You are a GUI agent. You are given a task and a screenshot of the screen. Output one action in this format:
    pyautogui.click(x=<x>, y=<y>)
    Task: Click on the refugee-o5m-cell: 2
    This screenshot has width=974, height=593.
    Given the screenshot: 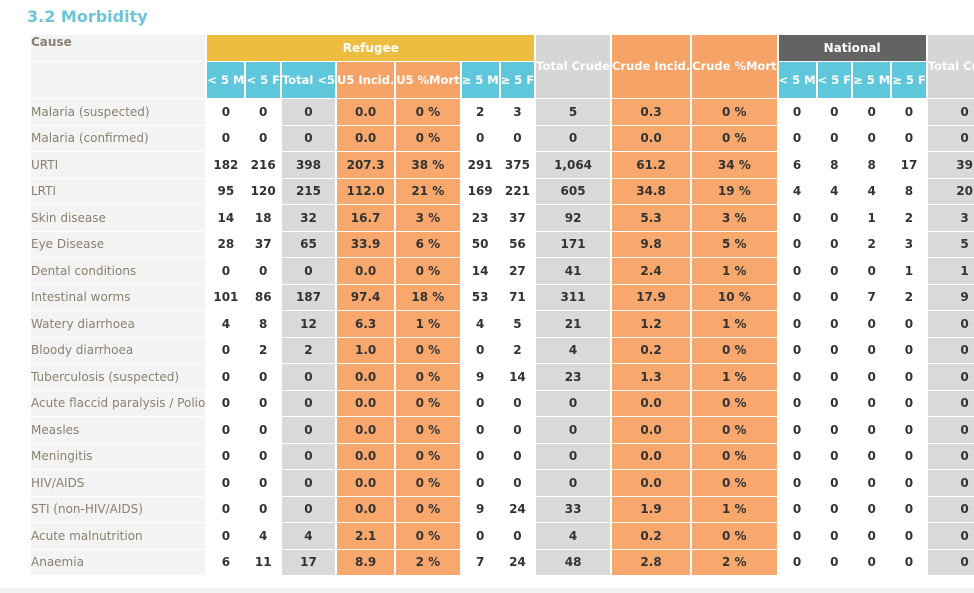 What is the action you would take?
    pyautogui.click(x=480, y=112)
    